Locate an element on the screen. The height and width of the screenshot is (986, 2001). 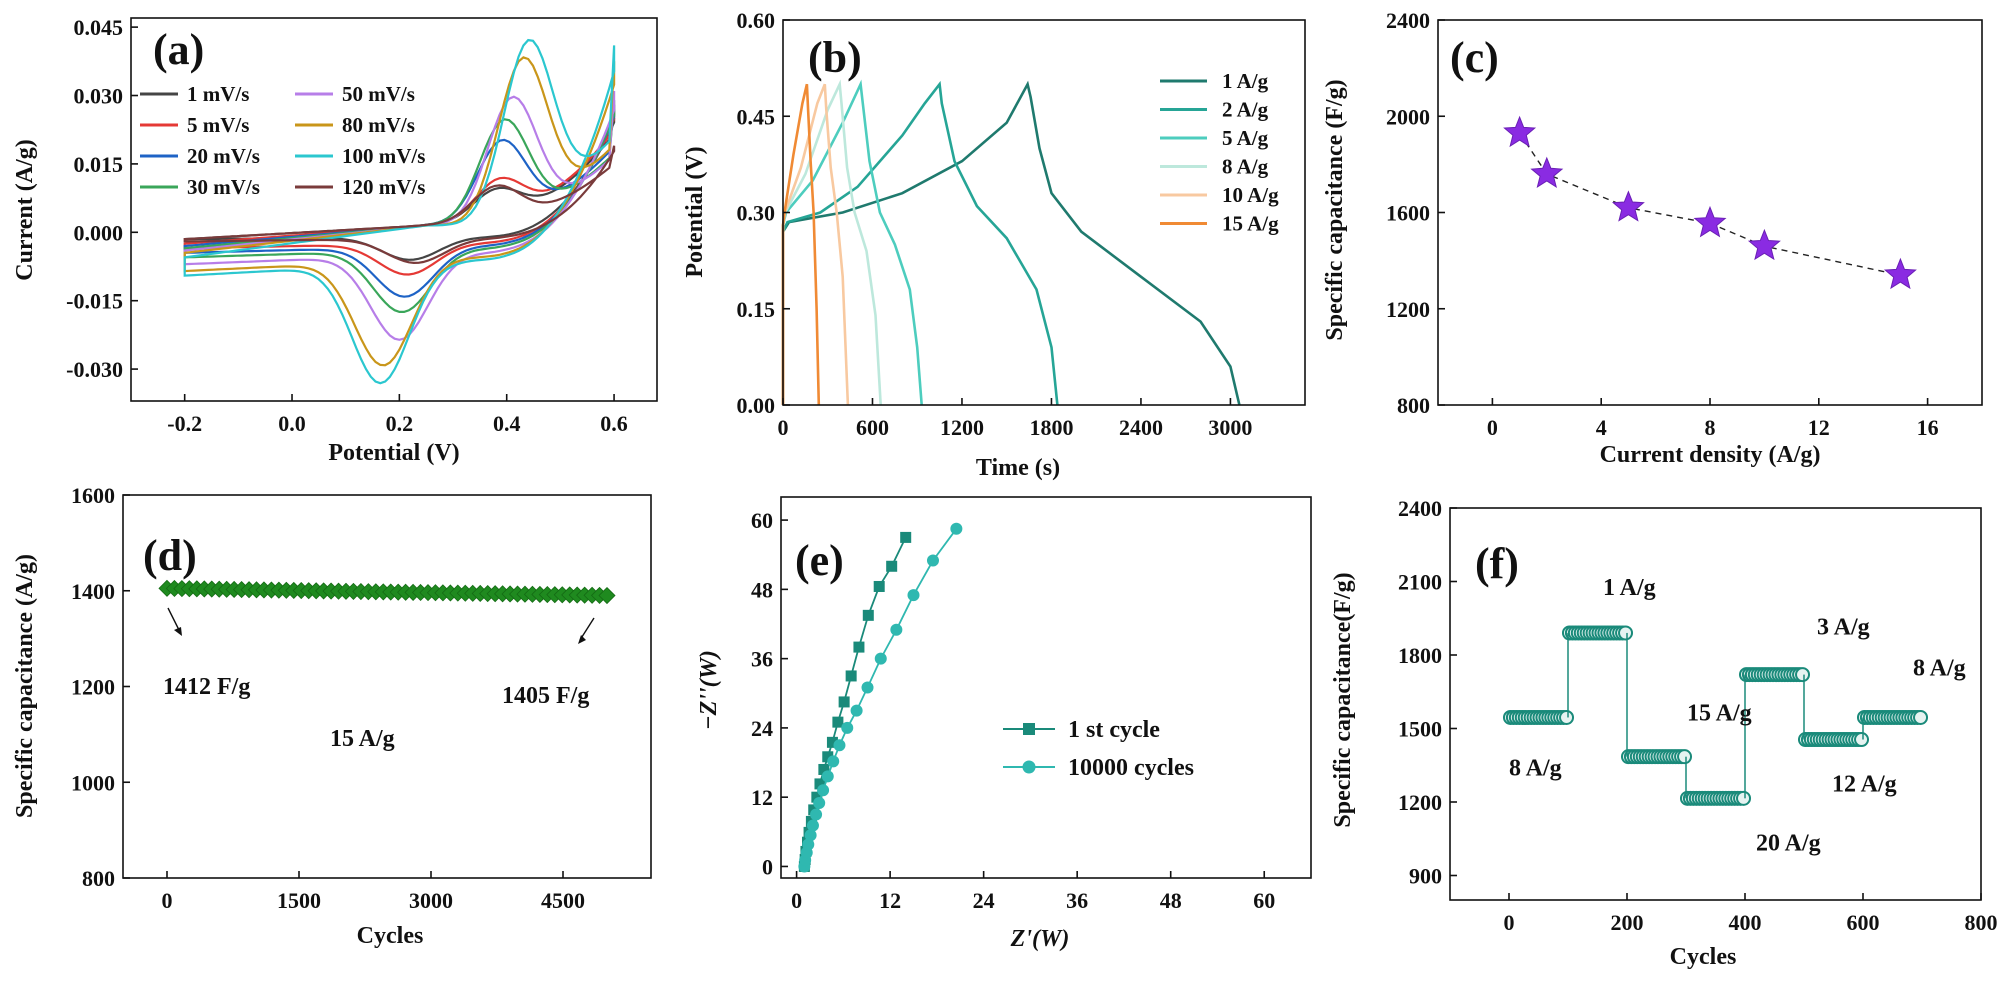
e-legend: 1 st cycle 10000 cycles is located at coordinates (1098, 749).